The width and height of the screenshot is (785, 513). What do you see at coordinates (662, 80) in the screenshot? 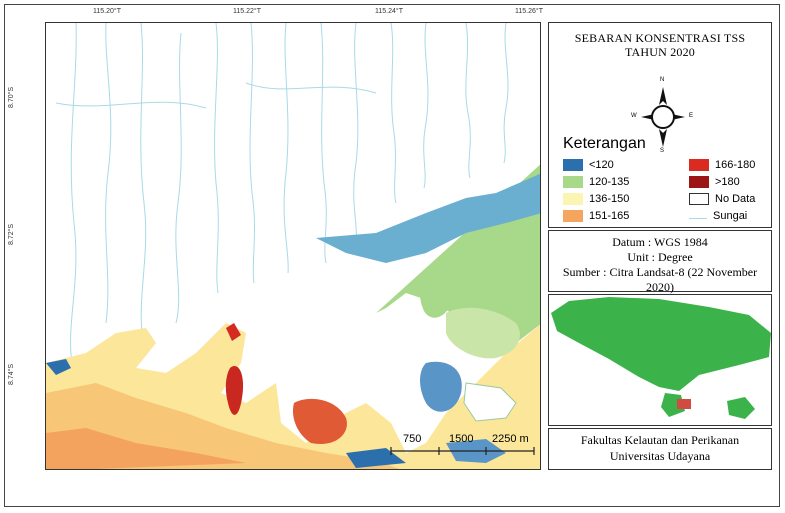
I see `compass-n: N` at bounding box center [662, 80].